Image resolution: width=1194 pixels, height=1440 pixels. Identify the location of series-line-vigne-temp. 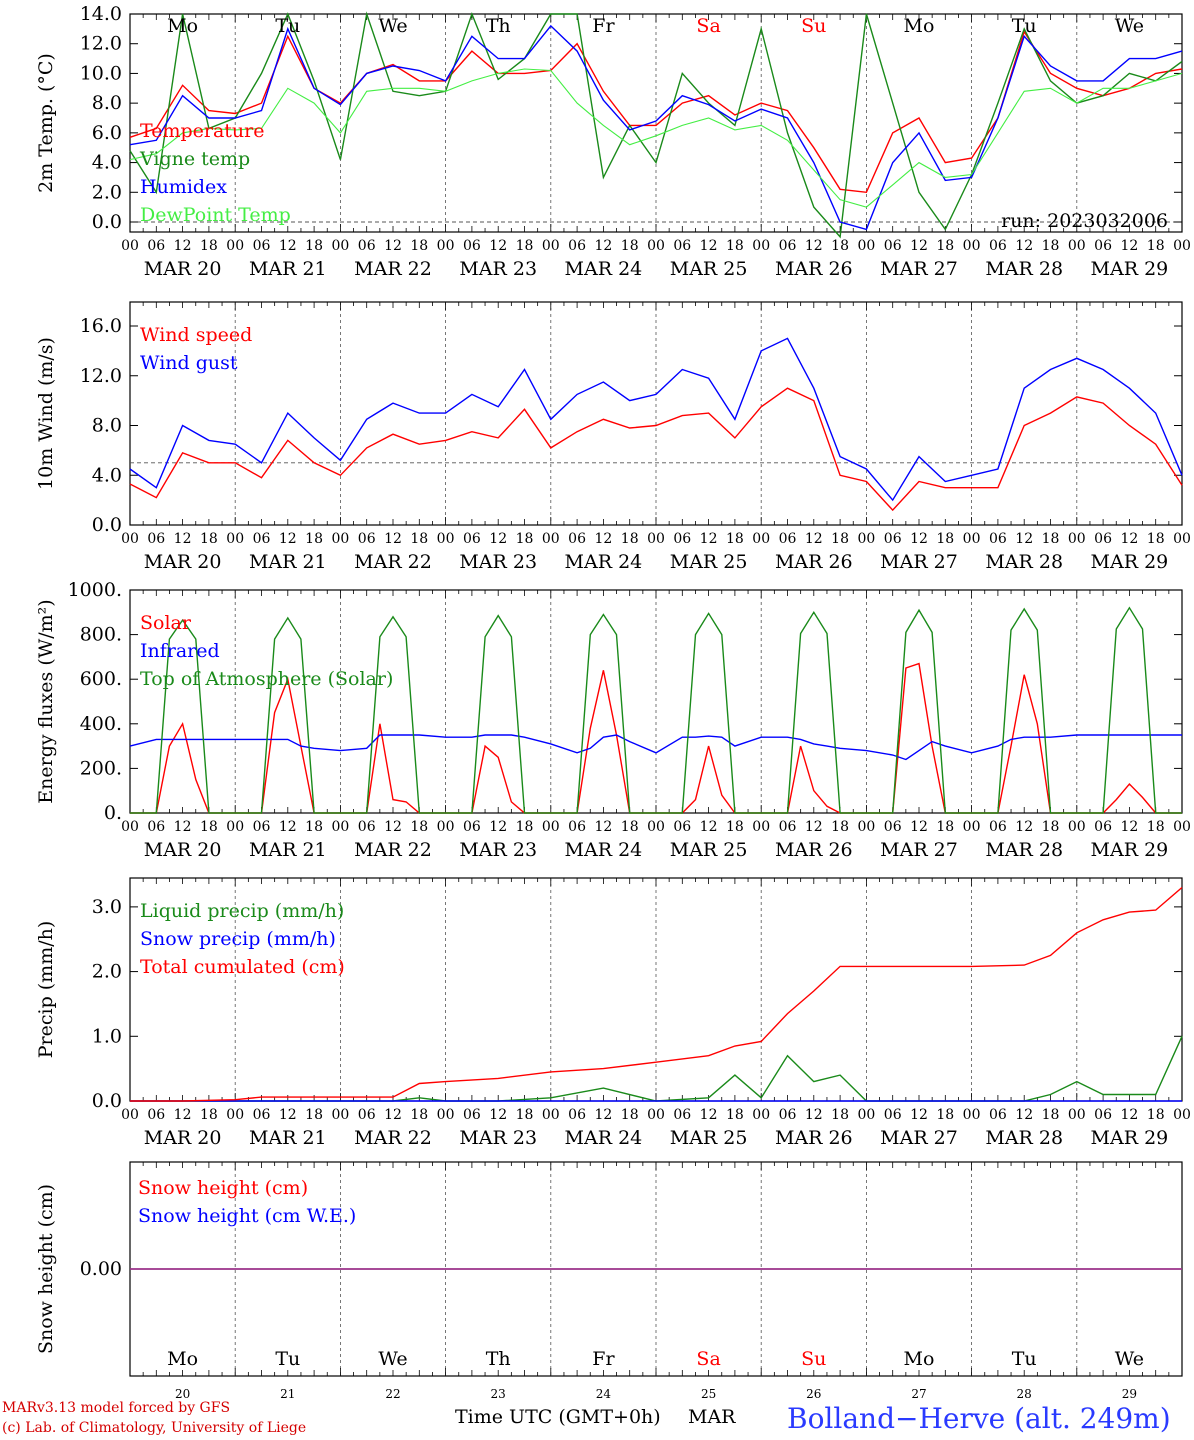
(656, 125).